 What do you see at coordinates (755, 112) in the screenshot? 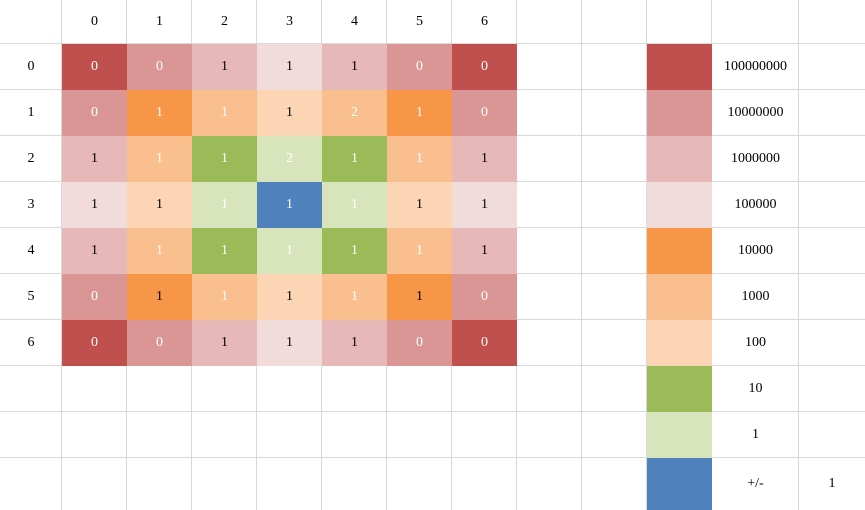
I see `legend-label: 10000000` at bounding box center [755, 112].